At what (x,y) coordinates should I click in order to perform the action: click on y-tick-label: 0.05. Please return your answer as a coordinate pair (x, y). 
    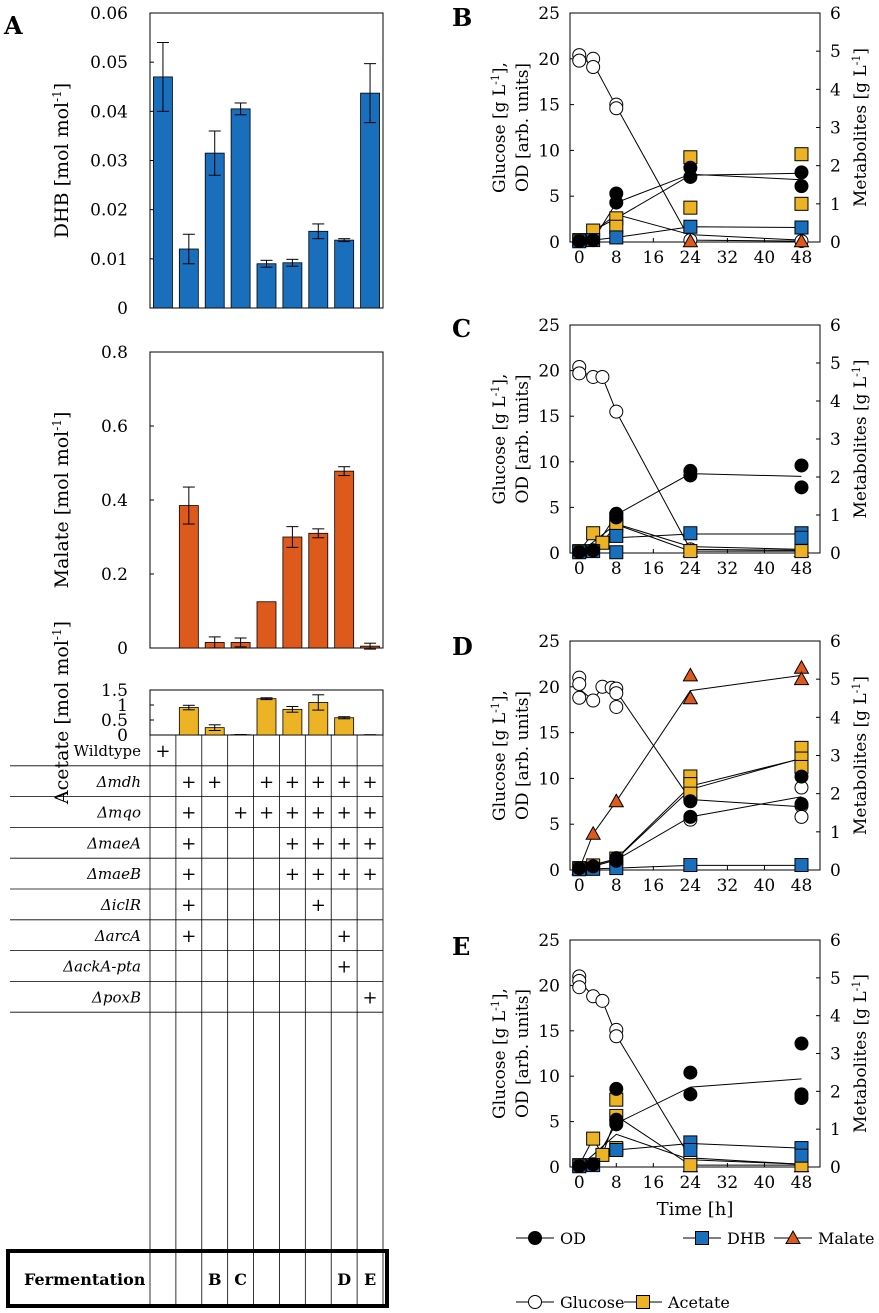
    Looking at the image, I should click on (109, 63).